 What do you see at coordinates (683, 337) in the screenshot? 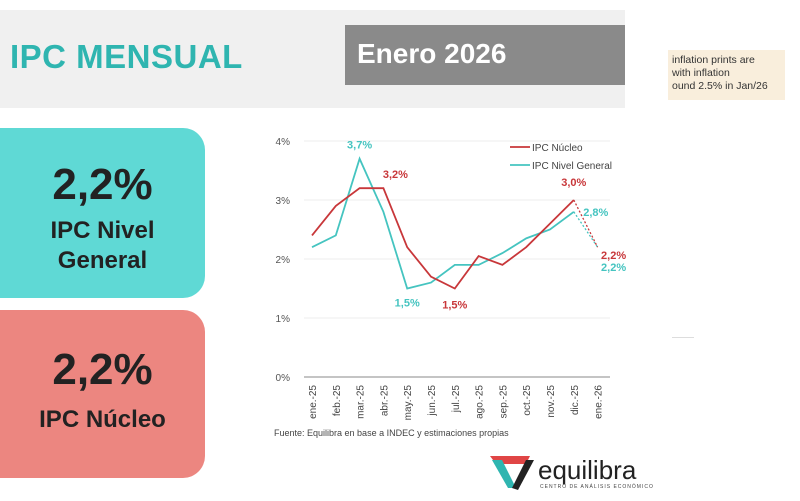
I see `divider` at bounding box center [683, 337].